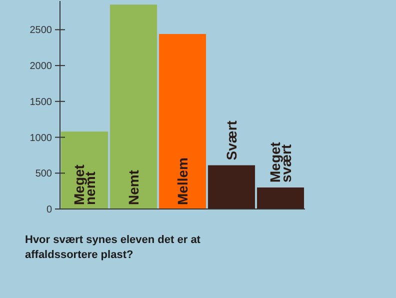 This screenshot has height=298, width=396. What do you see at coordinates (43, 174) in the screenshot?
I see `y-tick-label: 500` at bounding box center [43, 174].